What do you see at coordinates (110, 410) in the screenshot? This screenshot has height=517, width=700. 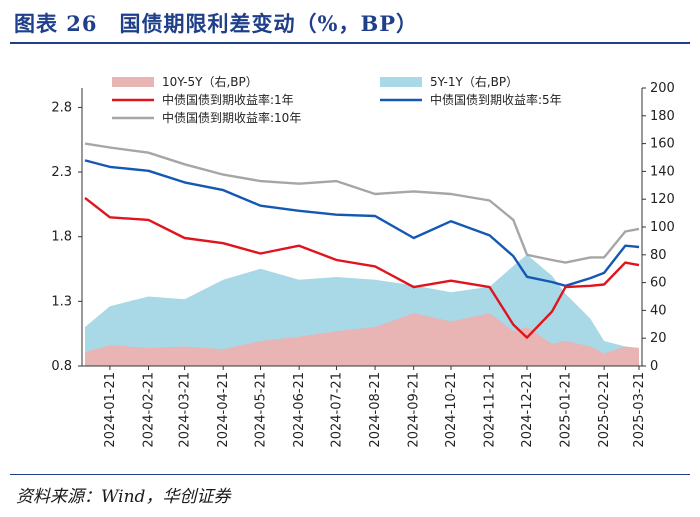 I see `x-tick-label: 2024-01-21` at bounding box center [110, 410].